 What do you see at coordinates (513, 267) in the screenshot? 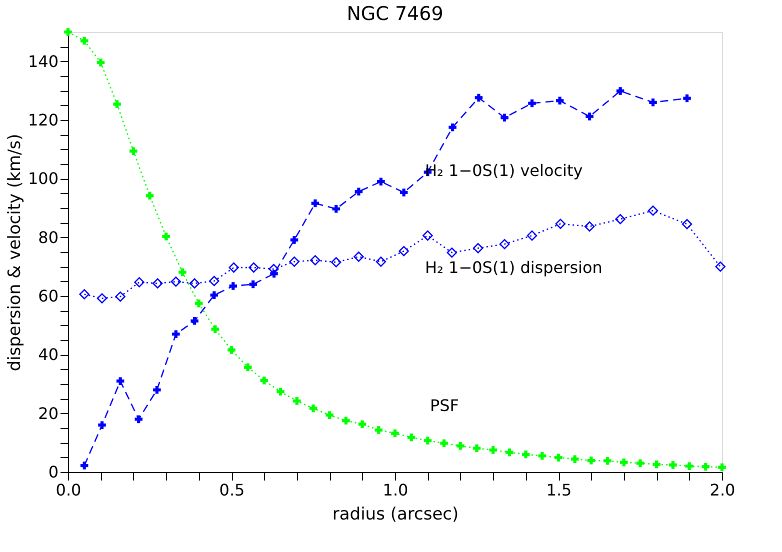
I see `annotation: H₂ 1−0S(1) dispersion` at bounding box center [513, 267].